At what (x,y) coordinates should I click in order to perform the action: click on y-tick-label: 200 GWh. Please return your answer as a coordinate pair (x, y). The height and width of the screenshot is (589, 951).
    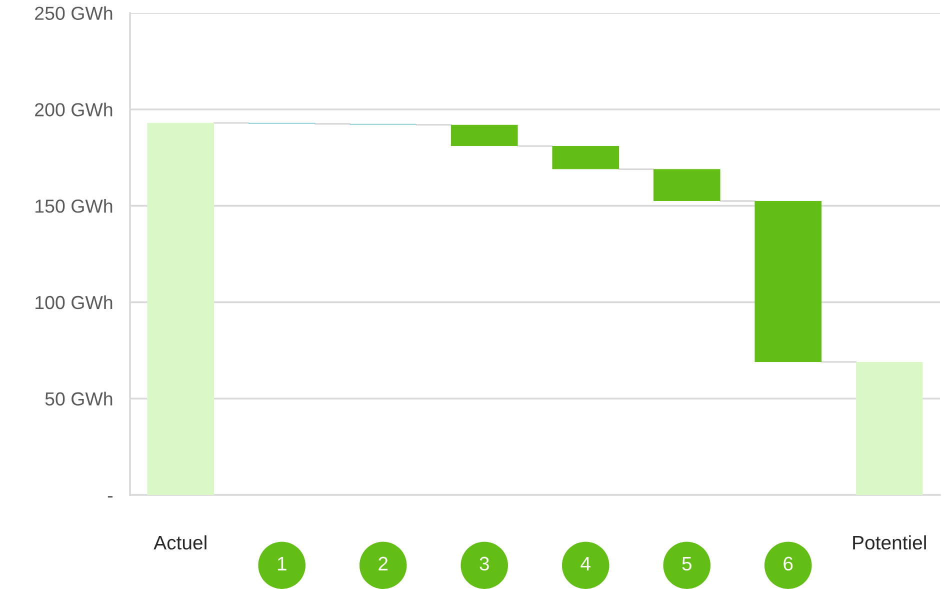
    Looking at the image, I should click on (73, 109).